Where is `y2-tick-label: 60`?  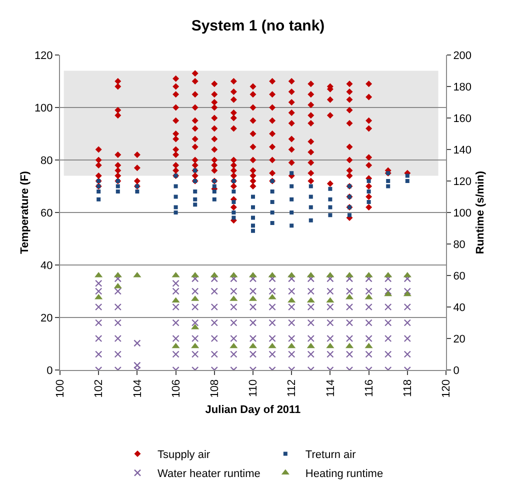
y2-tick-label: 60 is located at coordinates (459, 276).